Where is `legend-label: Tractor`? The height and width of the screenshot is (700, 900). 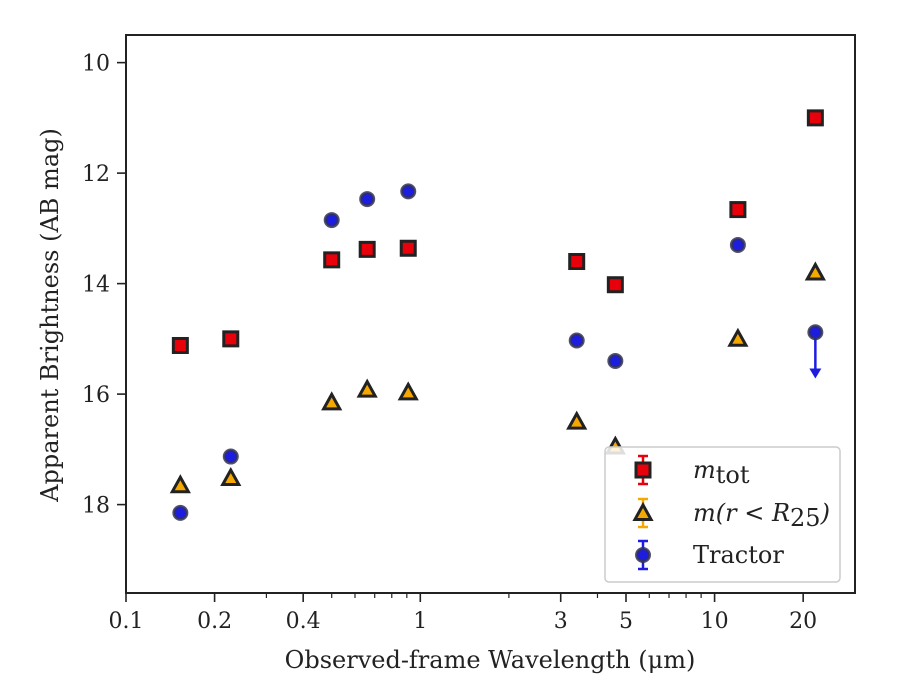 legend-label: Tractor is located at coordinates (738, 555).